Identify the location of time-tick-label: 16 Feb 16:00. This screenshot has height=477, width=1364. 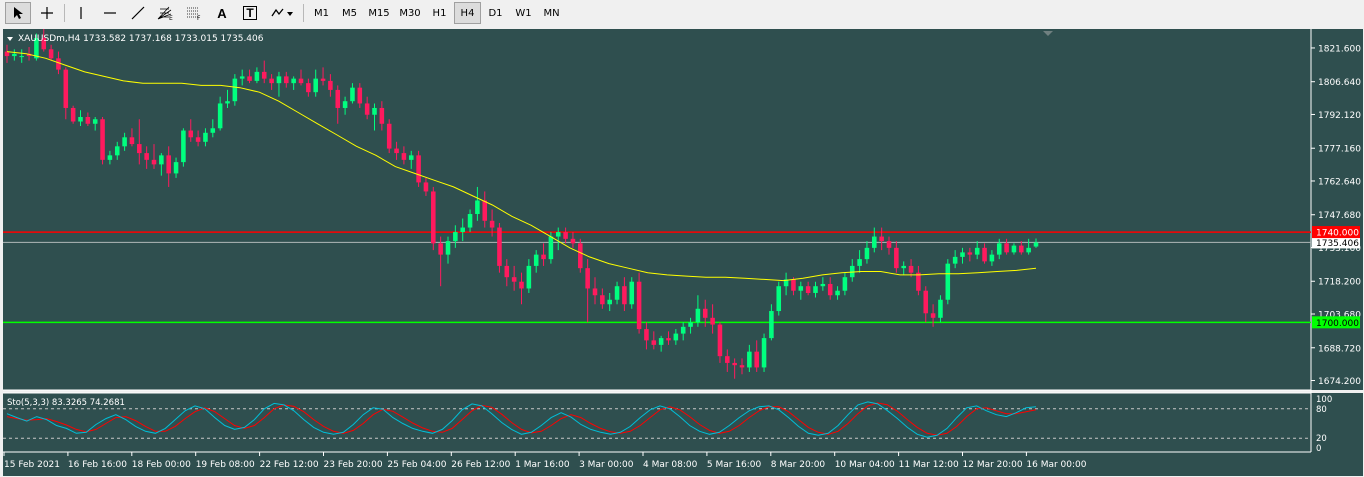
(97, 465).